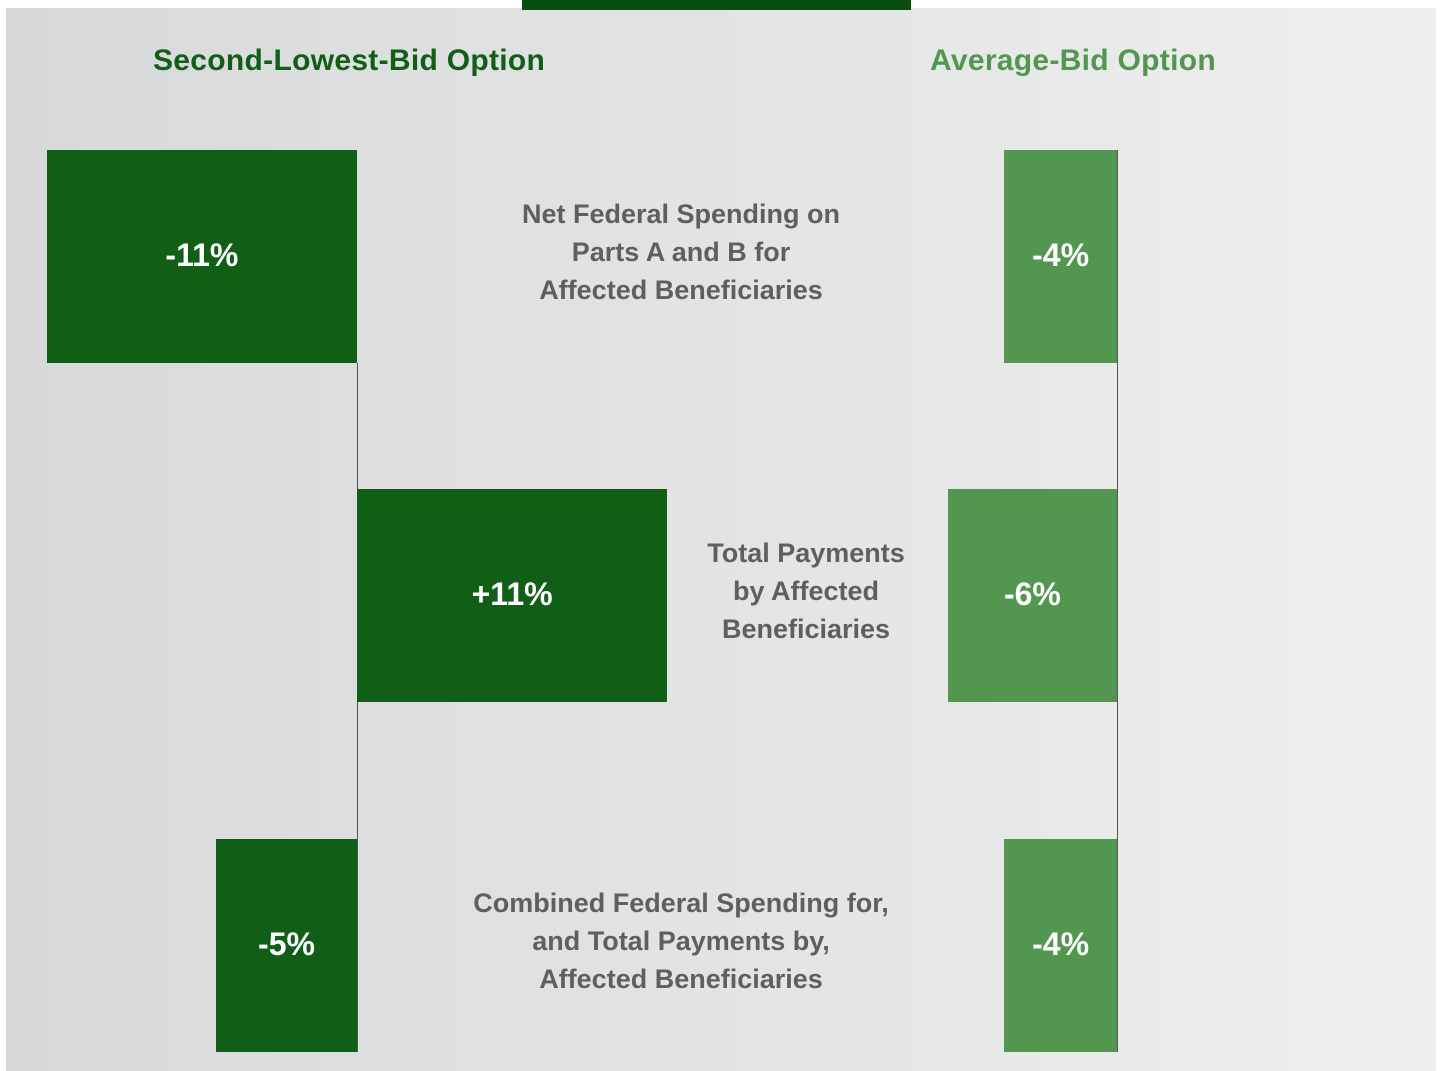  Describe the element at coordinates (716, 5) in the screenshot. I see `top-bar` at that location.